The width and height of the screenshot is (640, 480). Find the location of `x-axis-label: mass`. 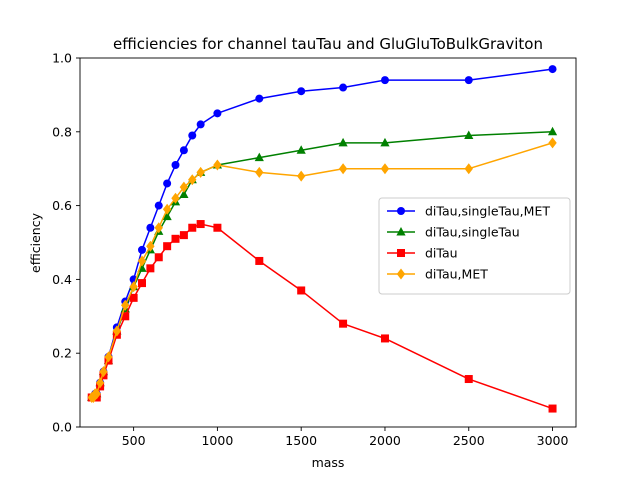

x-axis-label: mass is located at coordinates (328, 462).